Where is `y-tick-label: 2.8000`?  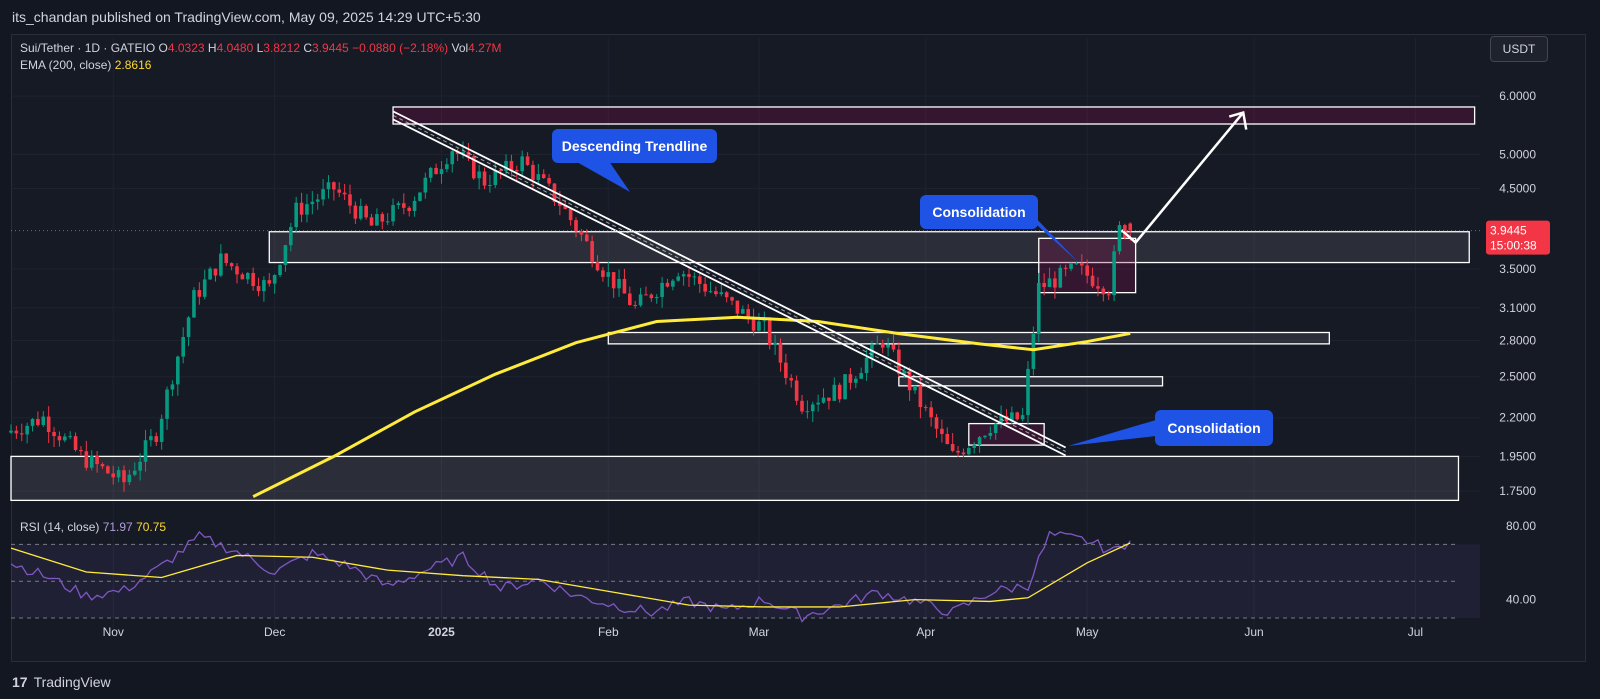
y-tick-label: 2.8000 is located at coordinates (1517, 340).